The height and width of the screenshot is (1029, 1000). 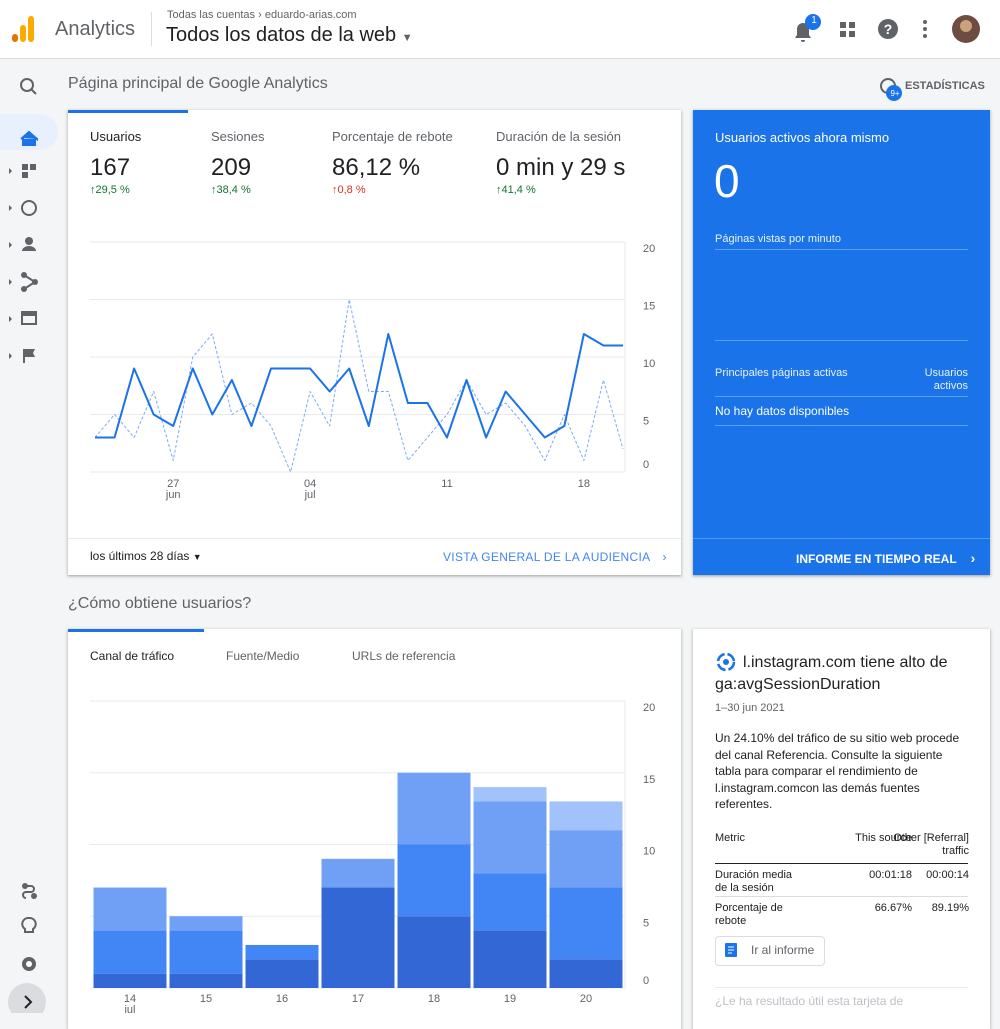 I want to click on product-name: Analytics, so click(x=95, y=29).